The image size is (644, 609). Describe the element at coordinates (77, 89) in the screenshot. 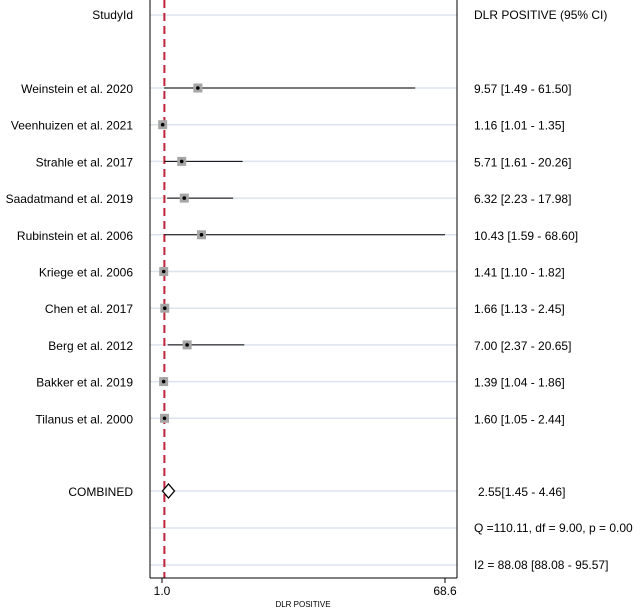

I see `study-label: Weinstein et al. 2020` at that location.